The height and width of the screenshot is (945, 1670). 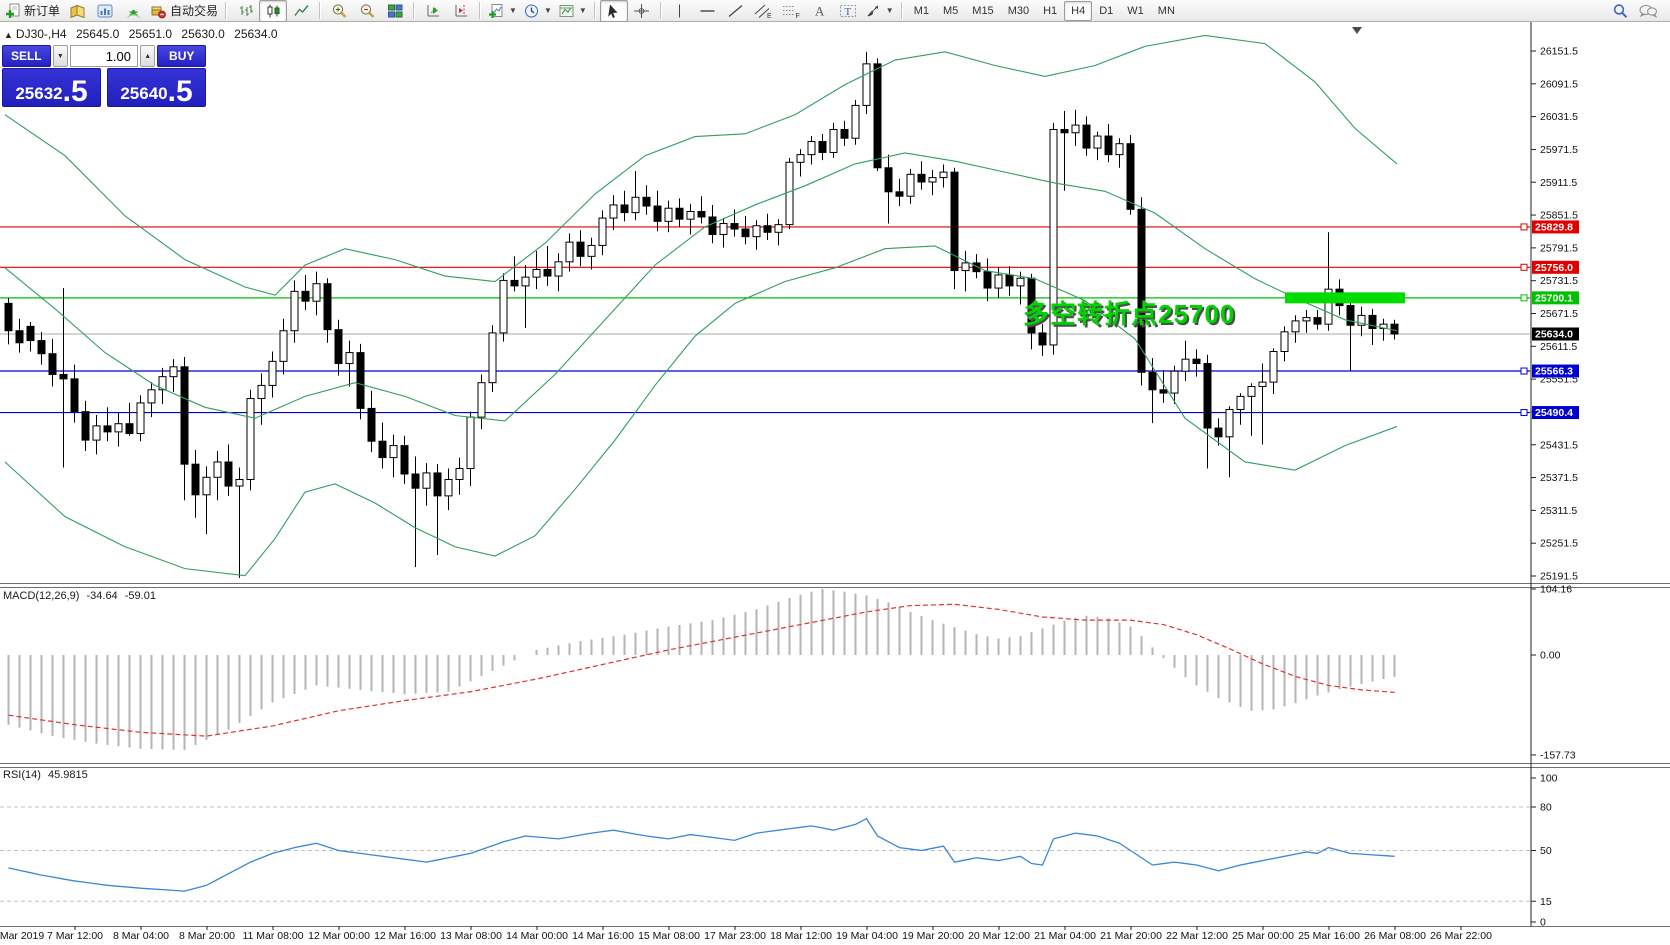 What do you see at coordinates (203, 34) in the screenshot?
I see `low-value: 25630.0` at bounding box center [203, 34].